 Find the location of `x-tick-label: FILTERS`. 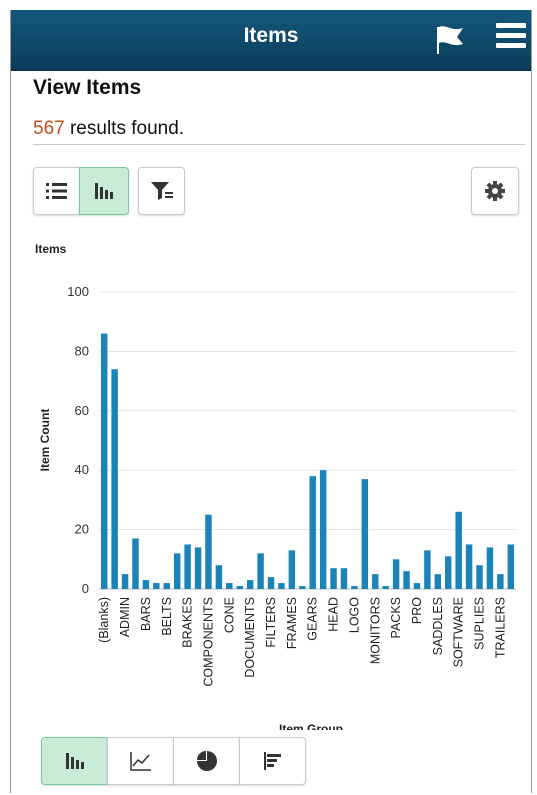

x-tick-label: FILTERS is located at coordinates (271, 622).